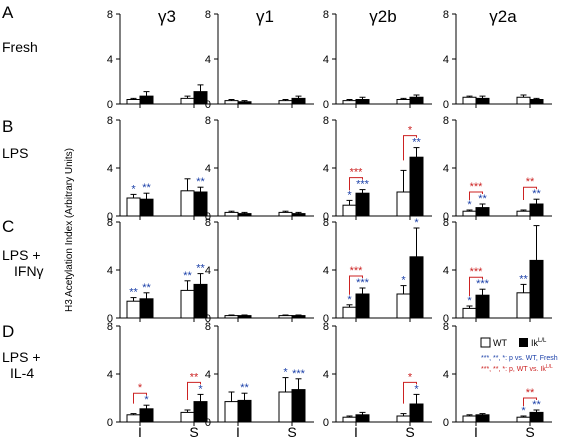 The width and height of the screenshot is (576, 443). What do you see at coordinates (535, 343) in the screenshot?
I see `legend-label-ik-main: Ik` at bounding box center [535, 343].